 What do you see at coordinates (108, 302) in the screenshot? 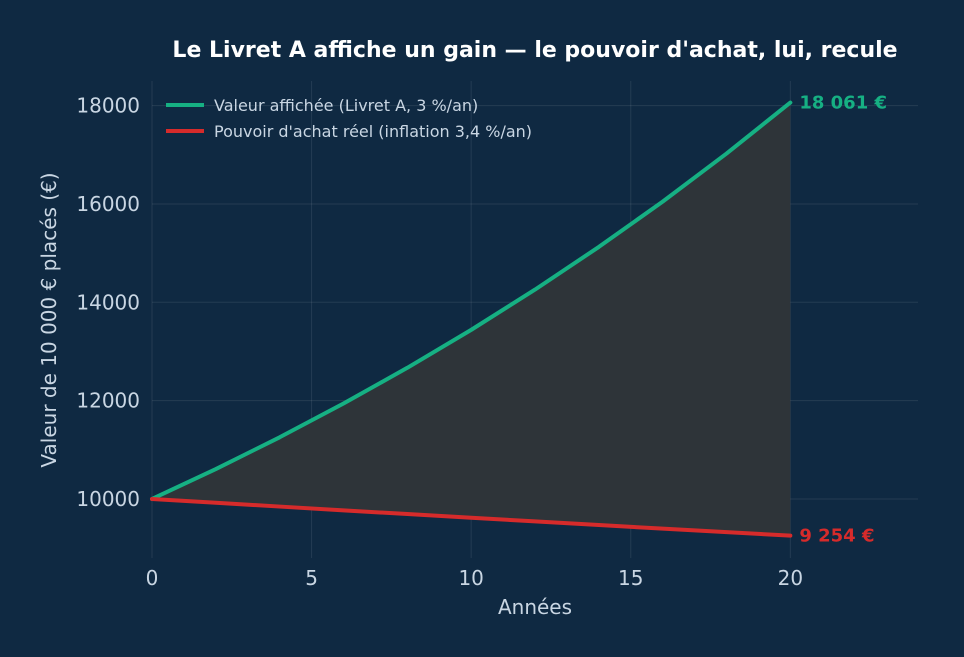
I see `y-tick-label: 14000` at bounding box center [108, 302].